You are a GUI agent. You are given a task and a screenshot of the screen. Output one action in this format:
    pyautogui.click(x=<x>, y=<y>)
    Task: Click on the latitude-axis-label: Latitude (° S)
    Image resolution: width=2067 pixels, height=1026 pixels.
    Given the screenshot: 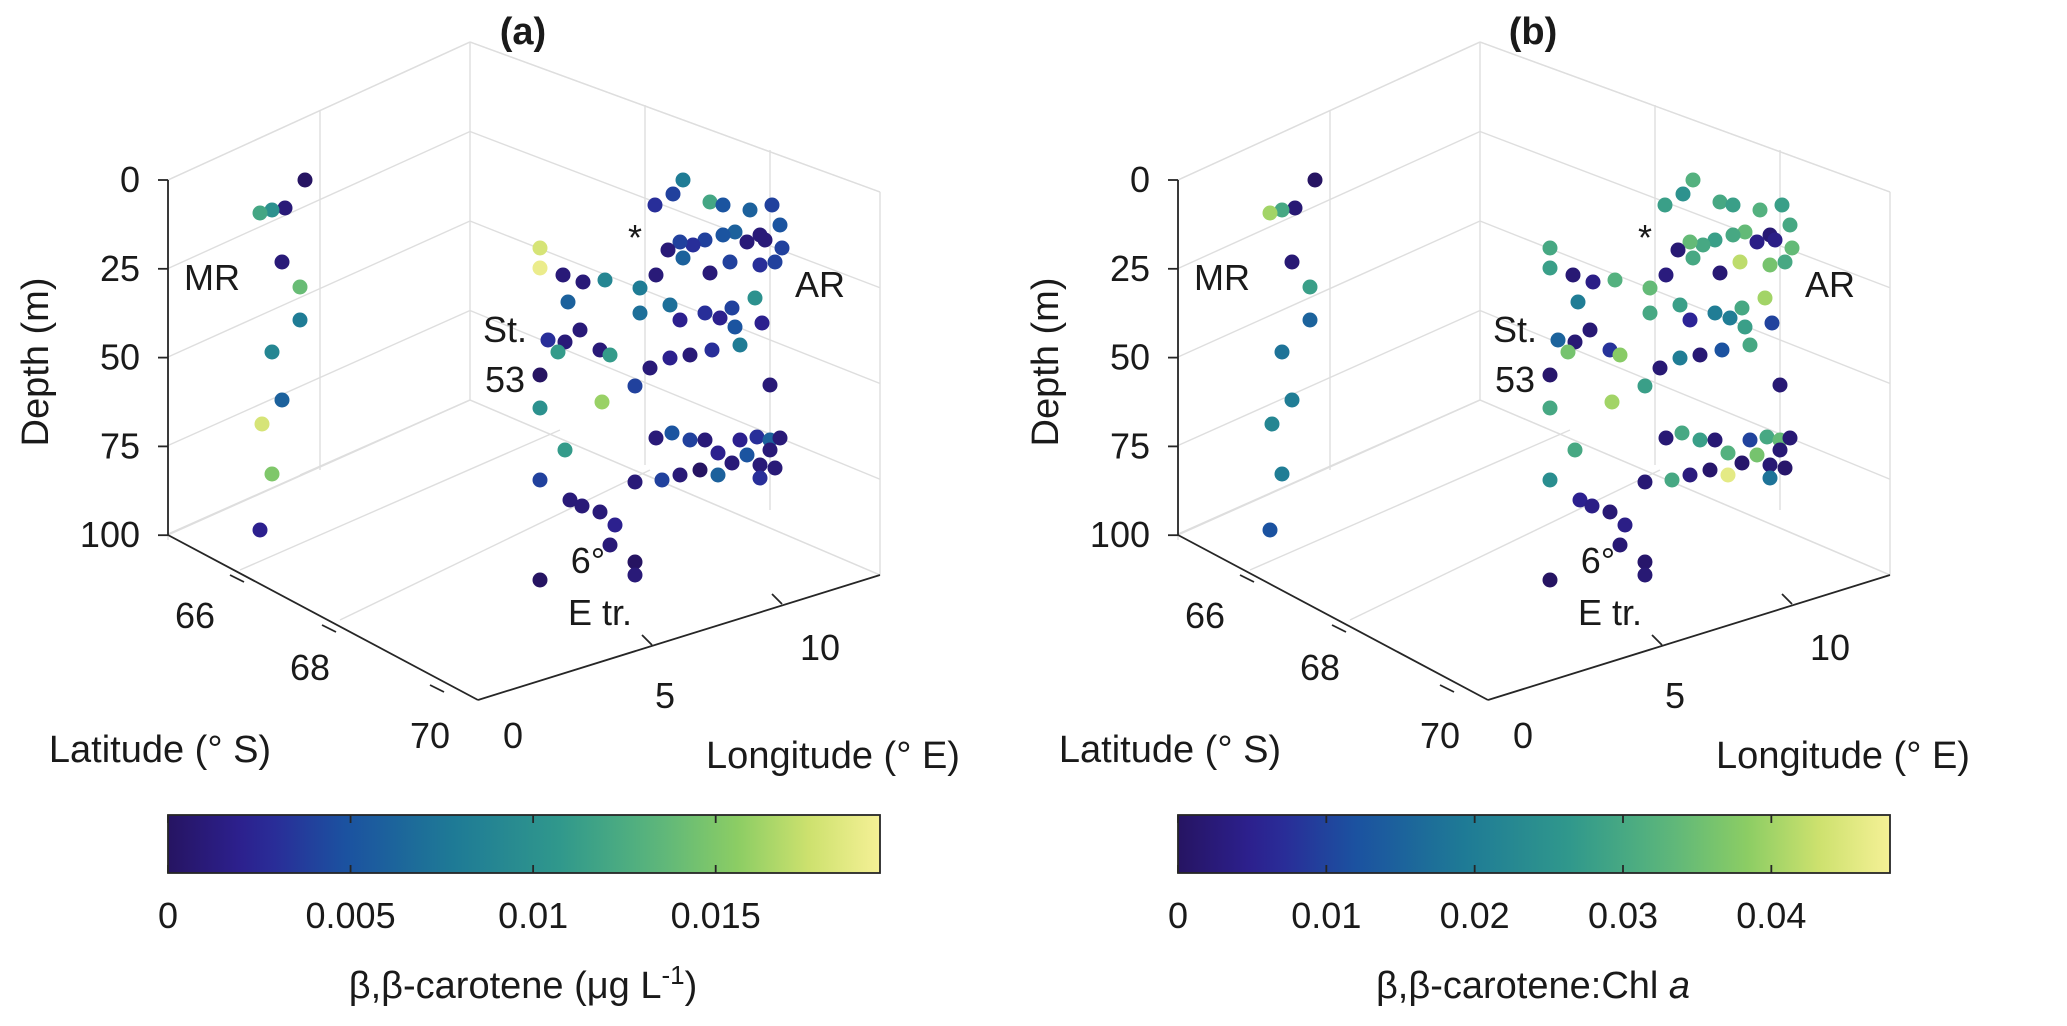 What is the action you would take?
    pyautogui.click(x=160, y=750)
    